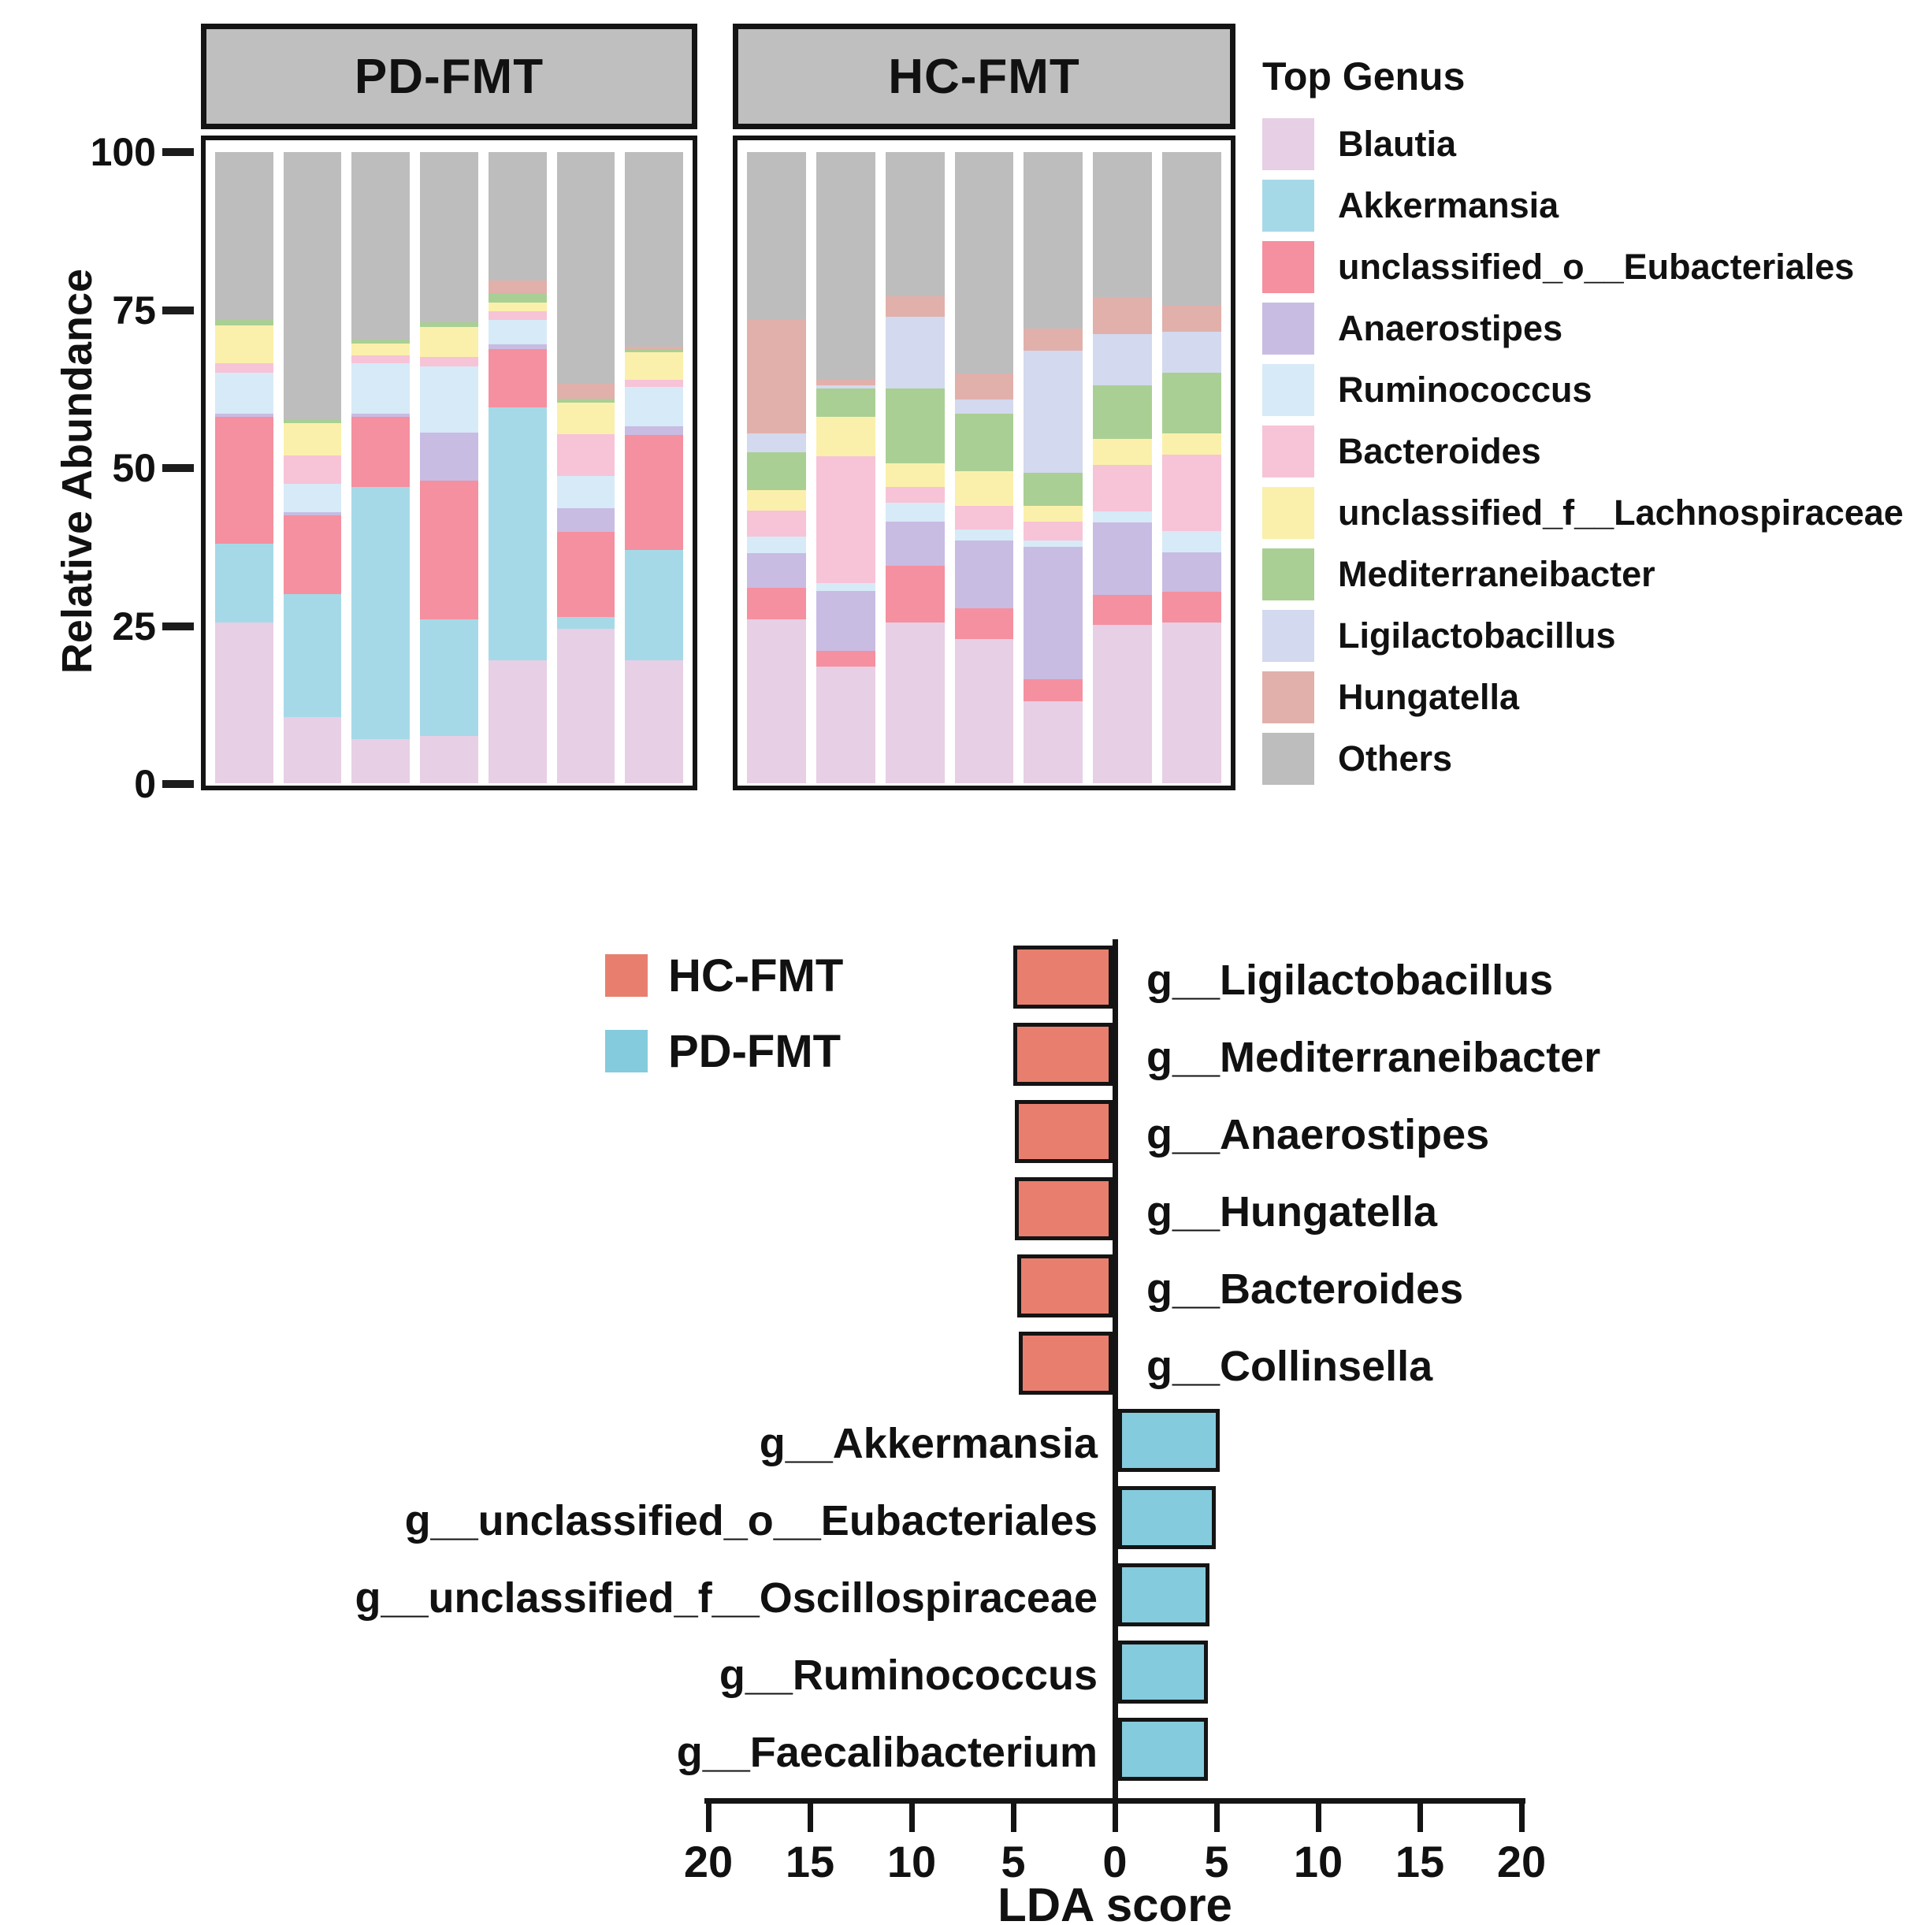 This screenshot has width=1932, height=1925. I want to click on panel-plot-PD-FMT, so click(449, 463).